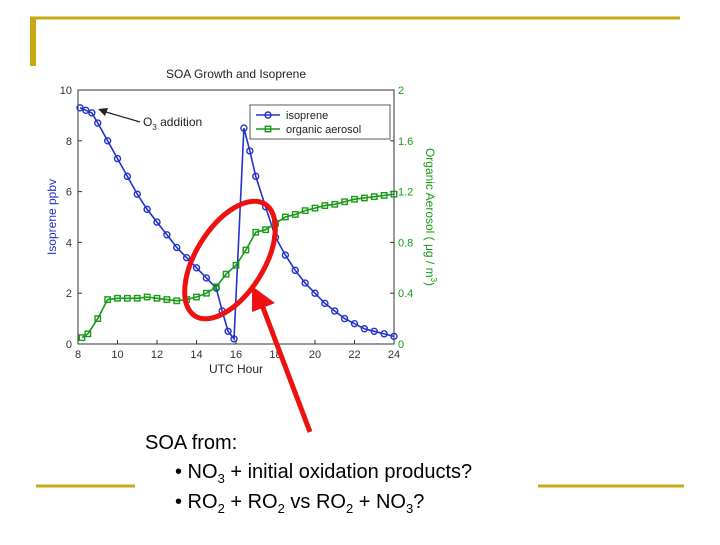 The height and width of the screenshot is (545, 720). I want to click on legend-box, so click(320, 122).